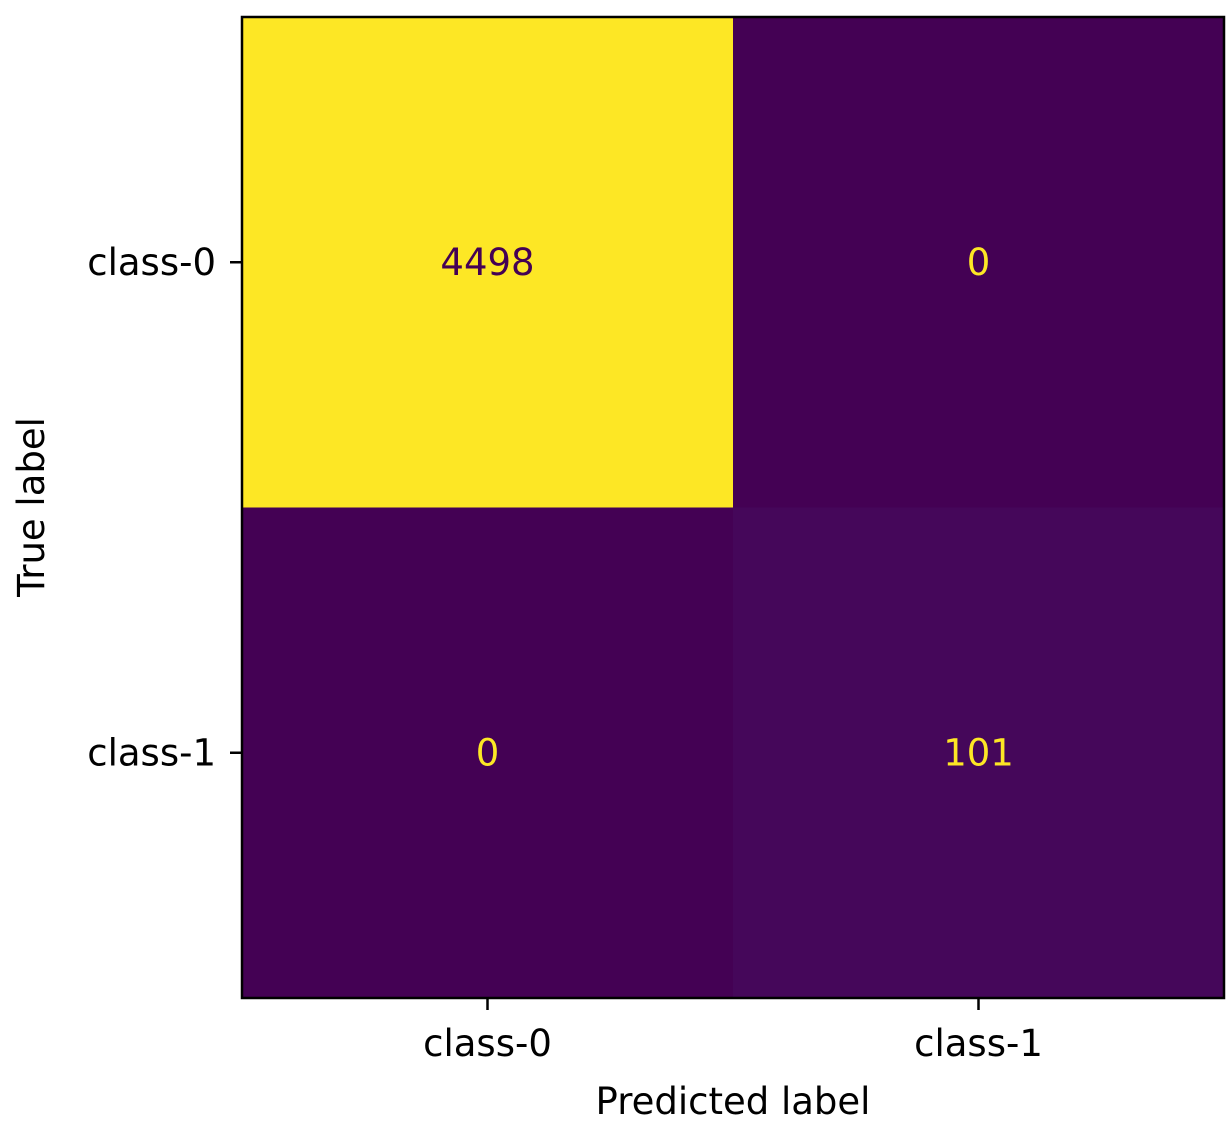 The image size is (1231, 1125). I want to click on x-tick-label: class-1, so click(978, 1043).